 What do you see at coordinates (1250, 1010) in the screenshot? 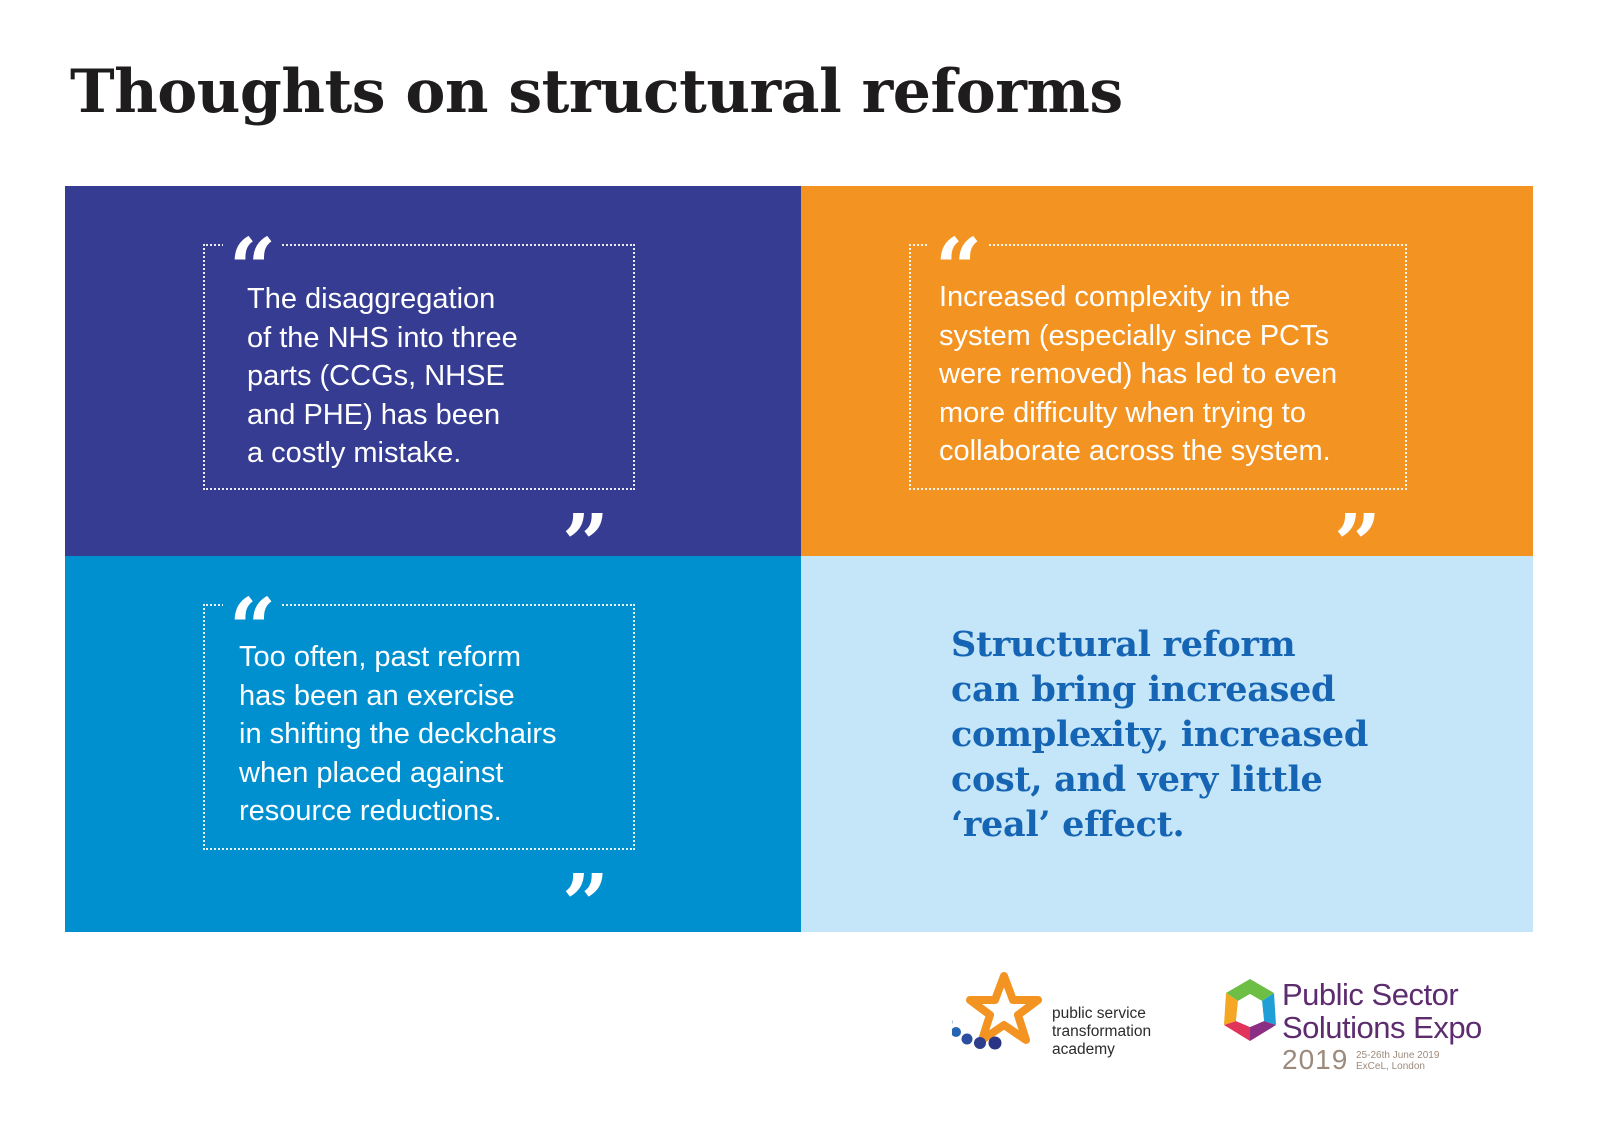
I see `hexagon-logo-icon` at bounding box center [1250, 1010].